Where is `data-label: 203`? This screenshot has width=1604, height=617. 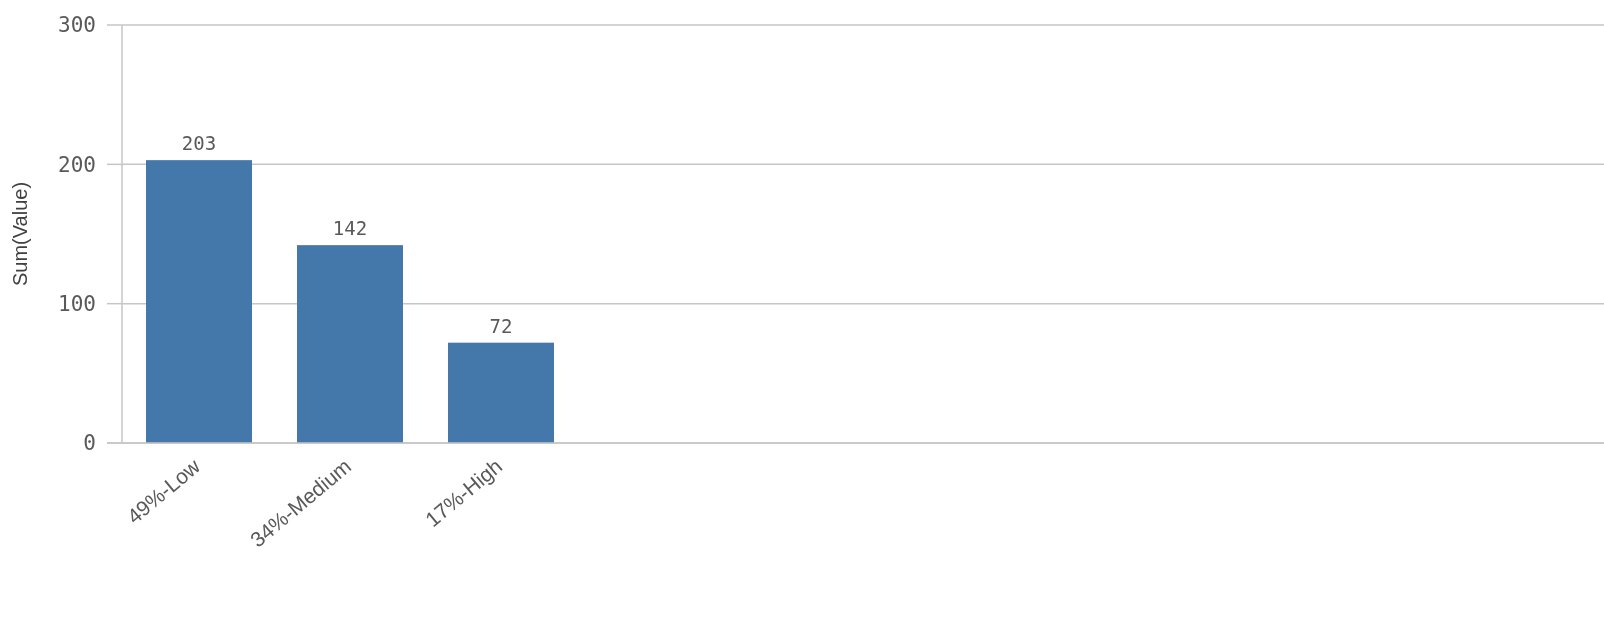
data-label: 203 is located at coordinates (199, 143).